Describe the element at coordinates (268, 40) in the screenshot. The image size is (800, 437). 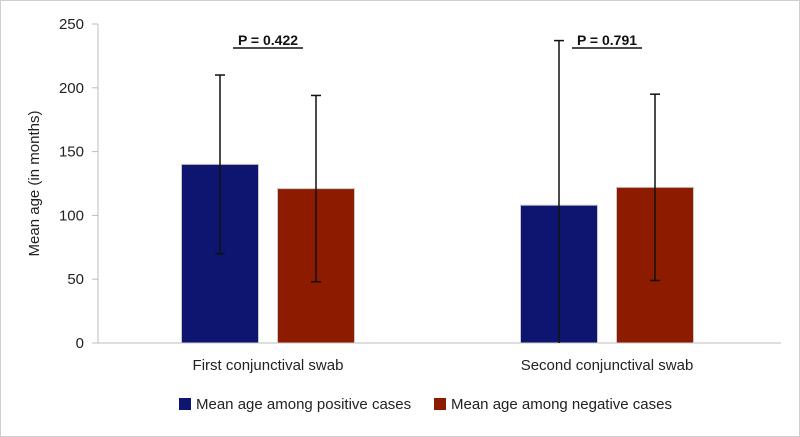
I see `p-value-annotation: P = 0.422` at that location.